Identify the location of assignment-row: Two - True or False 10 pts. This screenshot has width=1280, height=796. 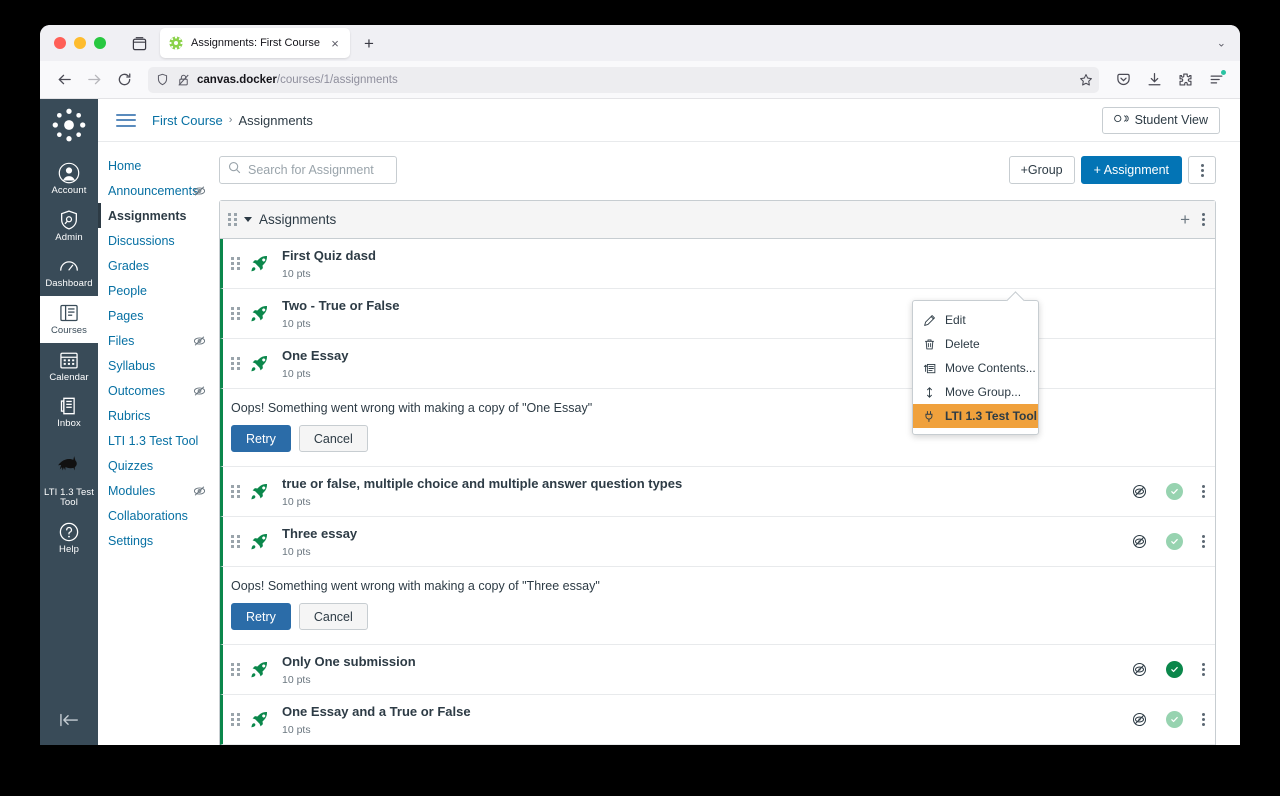
(717, 314).